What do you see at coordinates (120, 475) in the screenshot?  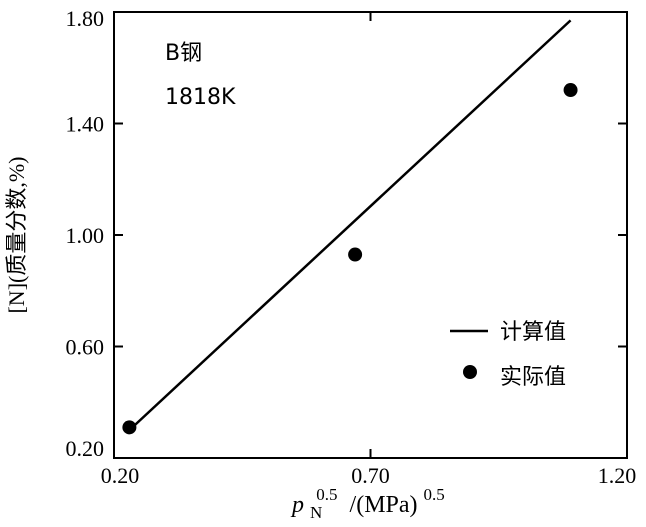 I see `x-tick-label: 0.20` at bounding box center [120, 475].